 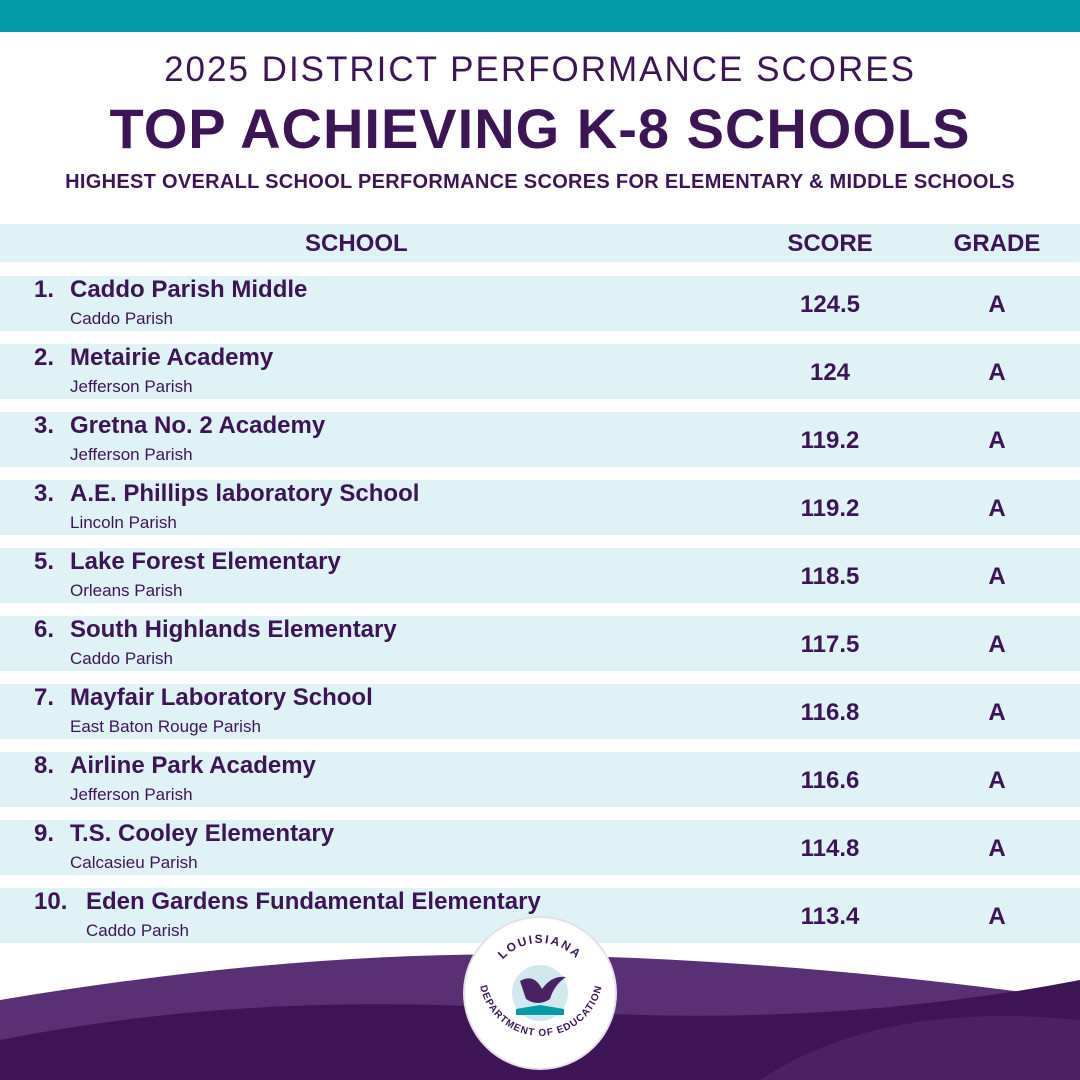 What do you see at coordinates (830, 644) in the screenshot?
I see `score: 117.5` at bounding box center [830, 644].